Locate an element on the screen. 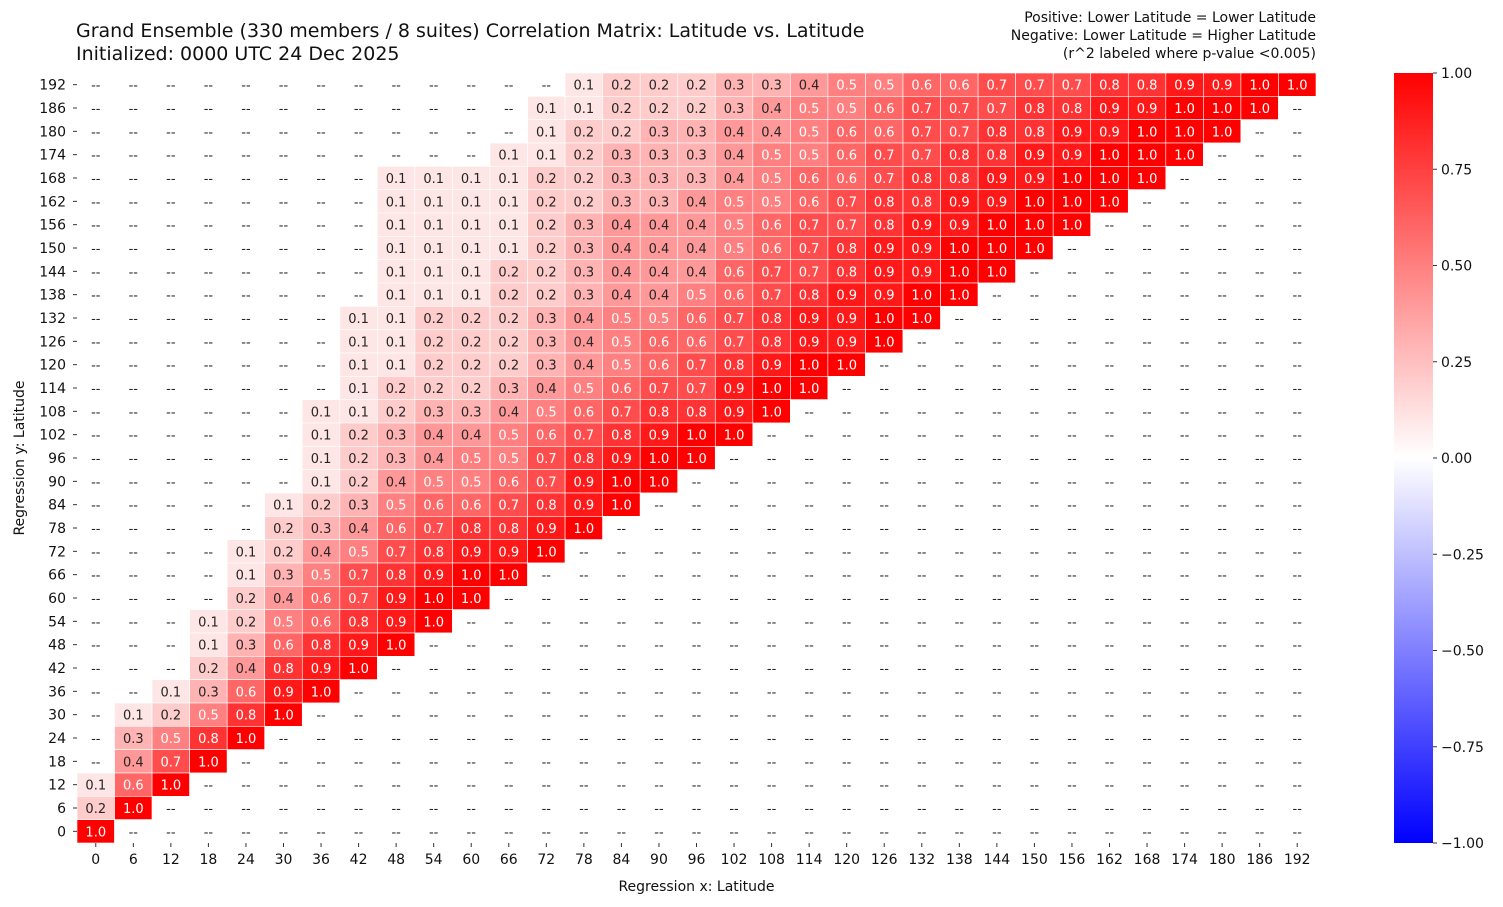 The width and height of the screenshot is (1503, 907). x-tick-label: 90 is located at coordinates (659, 860).